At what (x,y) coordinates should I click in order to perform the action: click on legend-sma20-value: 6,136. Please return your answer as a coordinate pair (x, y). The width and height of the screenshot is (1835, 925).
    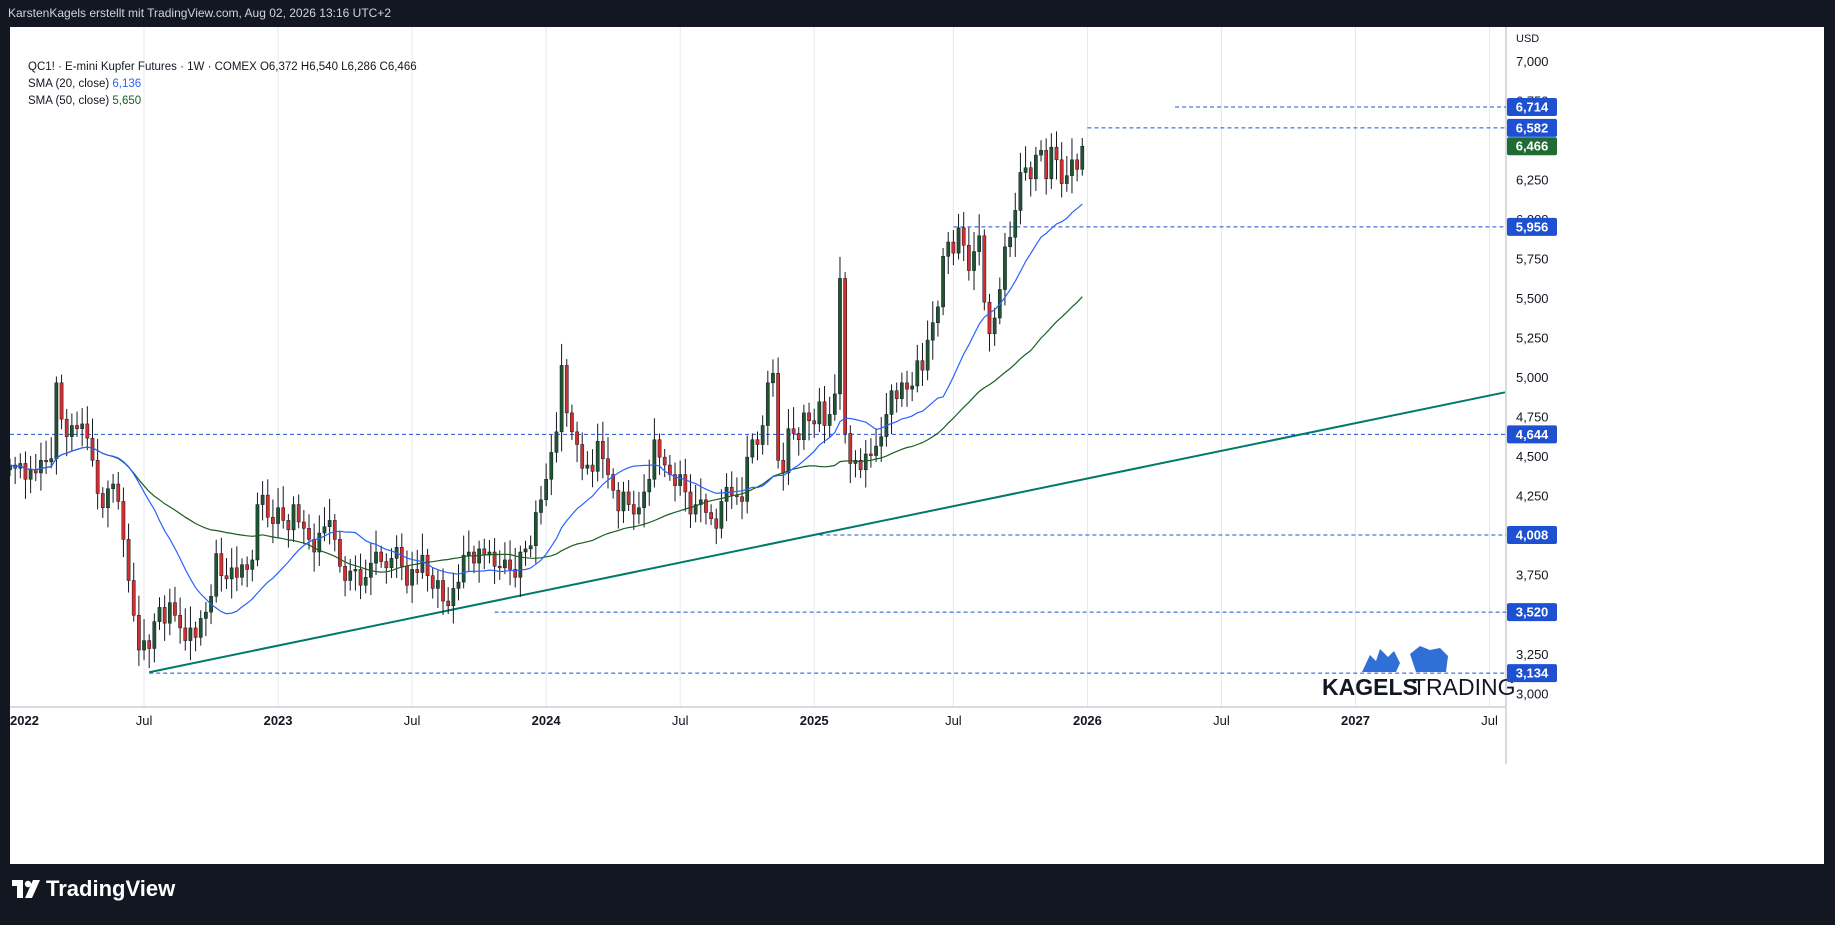
    Looking at the image, I should click on (127, 84).